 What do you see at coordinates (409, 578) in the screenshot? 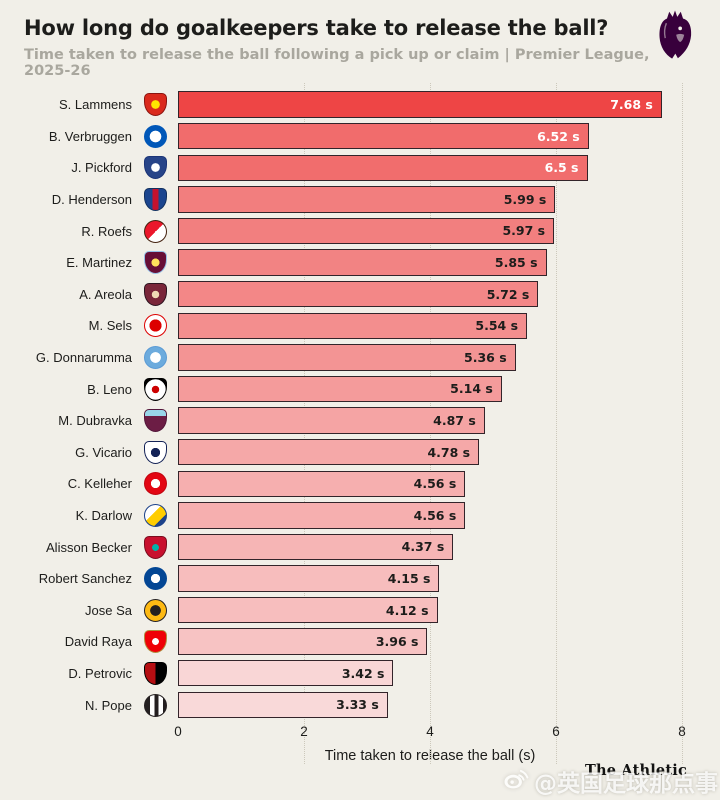
I see `value-label: 4.15 s` at bounding box center [409, 578].